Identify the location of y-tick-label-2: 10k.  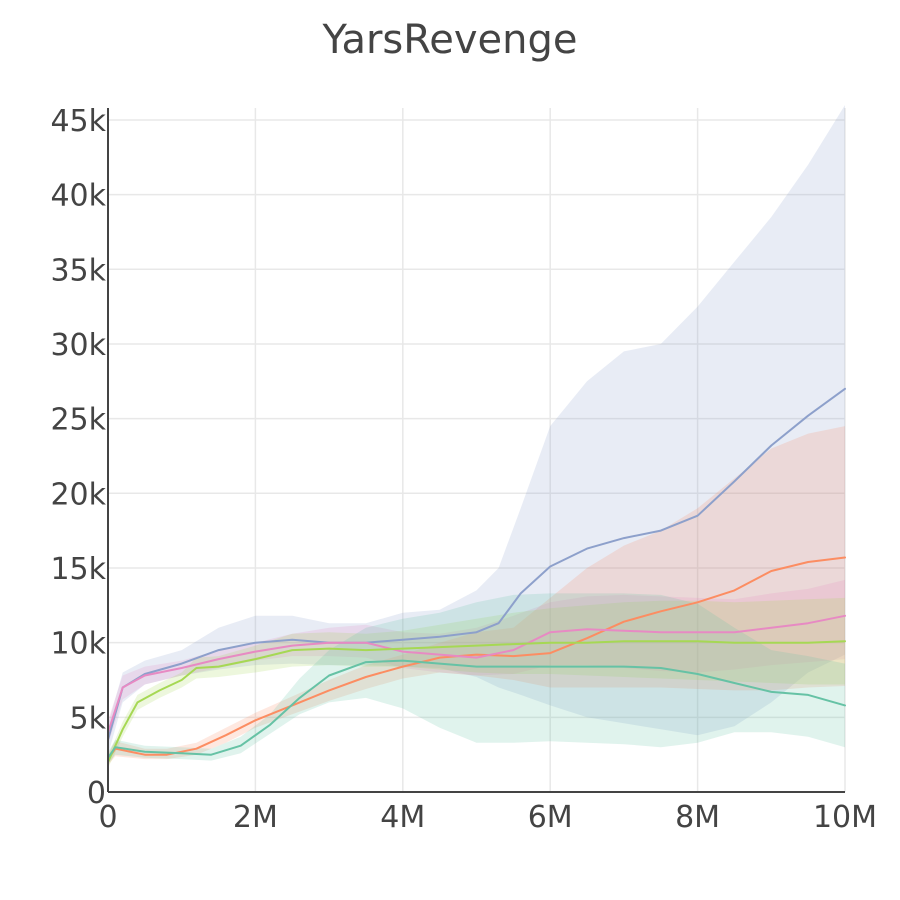
(78, 644).